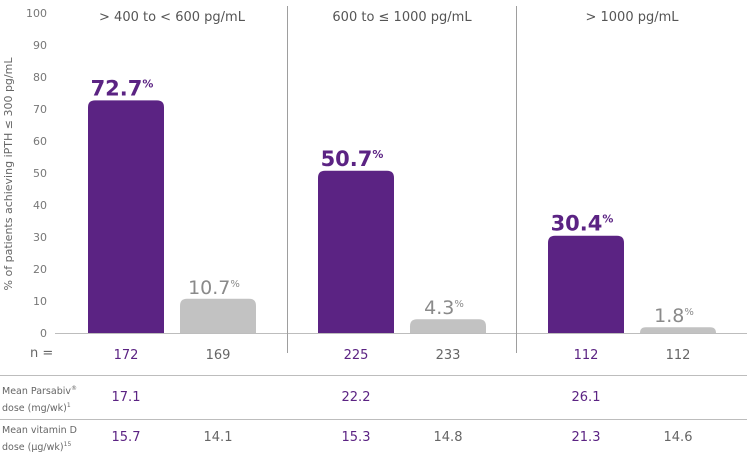 The height and width of the screenshot is (455, 747). Describe the element at coordinates (218, 355) in the screenshot. I see `n-value: 169` at that location.